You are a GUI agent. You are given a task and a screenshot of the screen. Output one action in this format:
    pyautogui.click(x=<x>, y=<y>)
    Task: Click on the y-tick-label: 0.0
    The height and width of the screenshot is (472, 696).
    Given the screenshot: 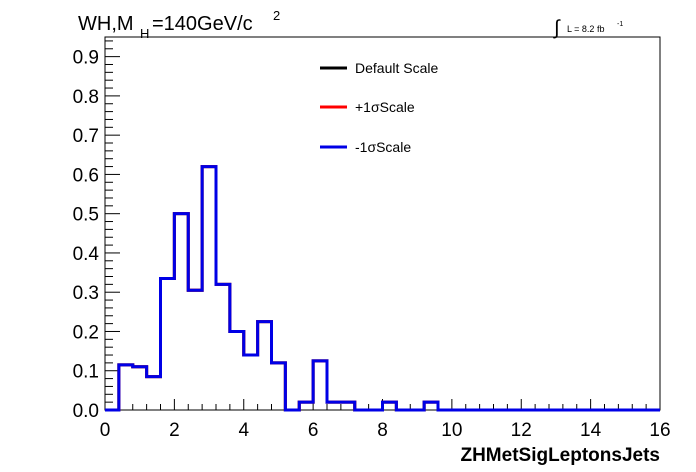 What is the action you would take?
    pyautogui.click(x=86, y=411)
    